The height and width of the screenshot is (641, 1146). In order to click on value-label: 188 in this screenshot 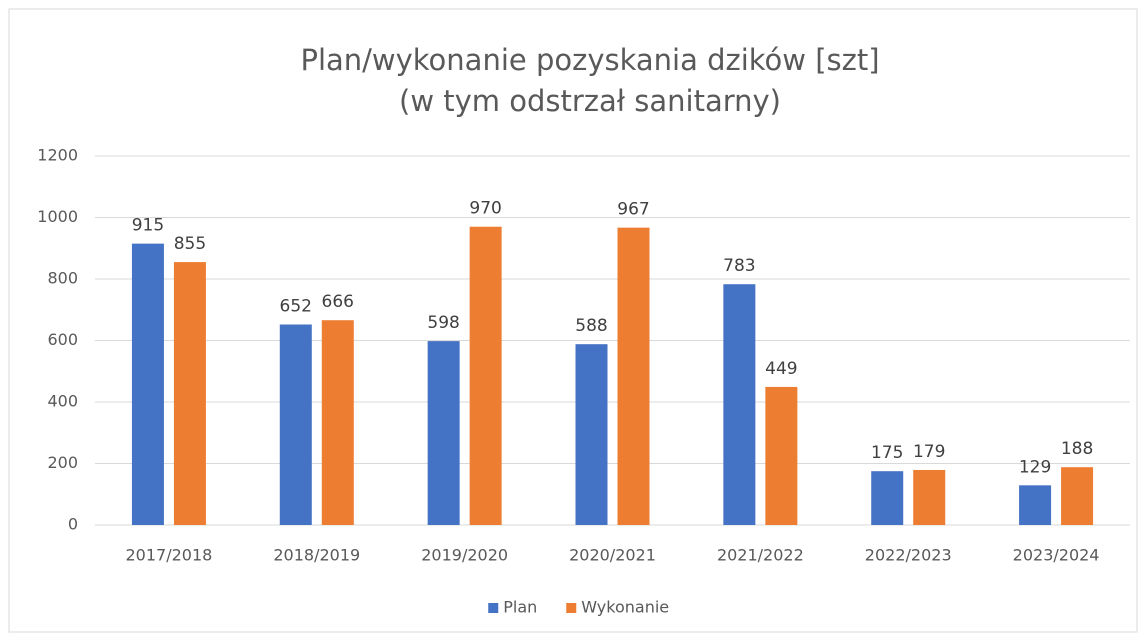, I will do `click(1077, 449)`.